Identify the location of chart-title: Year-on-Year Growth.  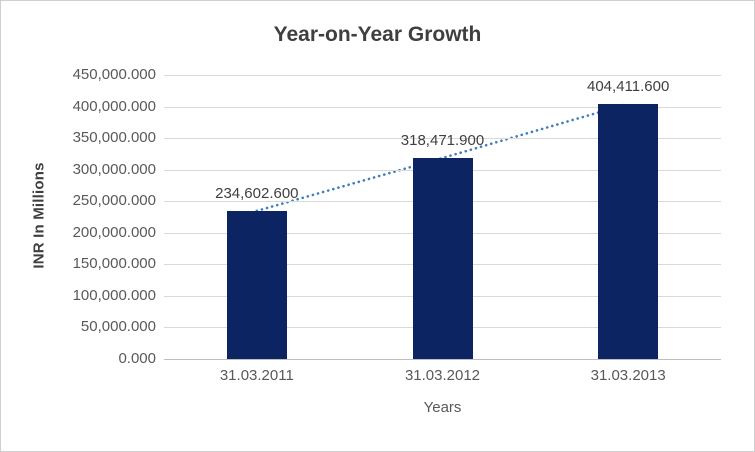
(377, 34).